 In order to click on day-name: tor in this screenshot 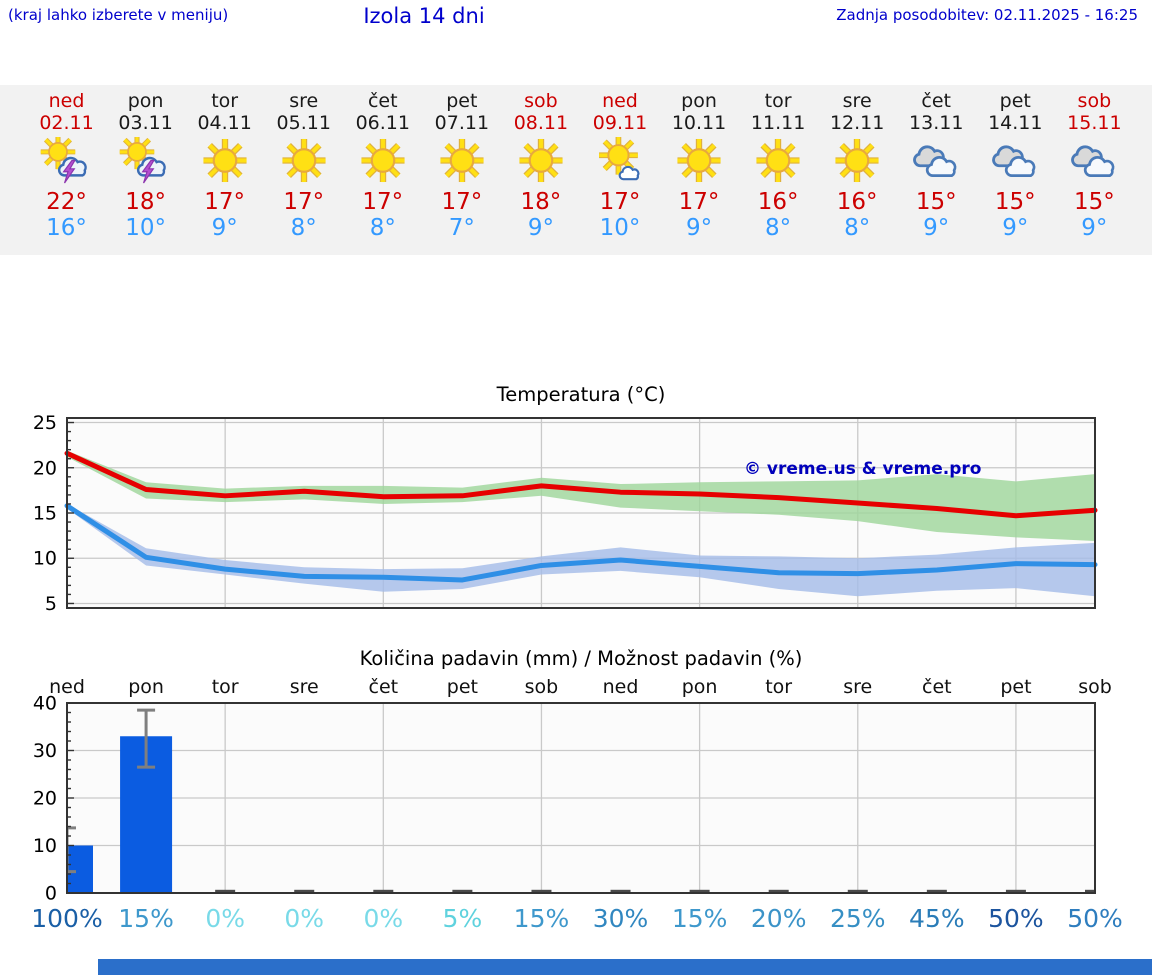, I will do `click(778, 101)`.